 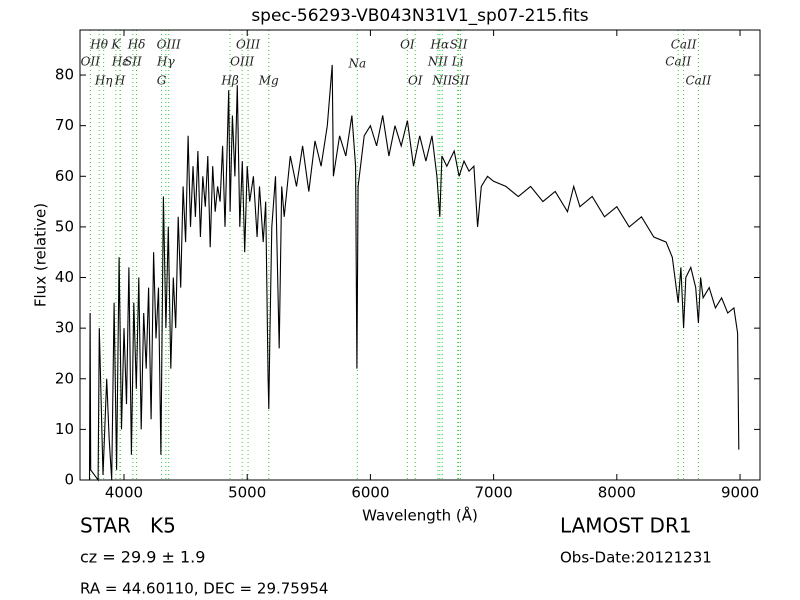 I want to click on spectral-line-label: H, so click(x=120, y=81).